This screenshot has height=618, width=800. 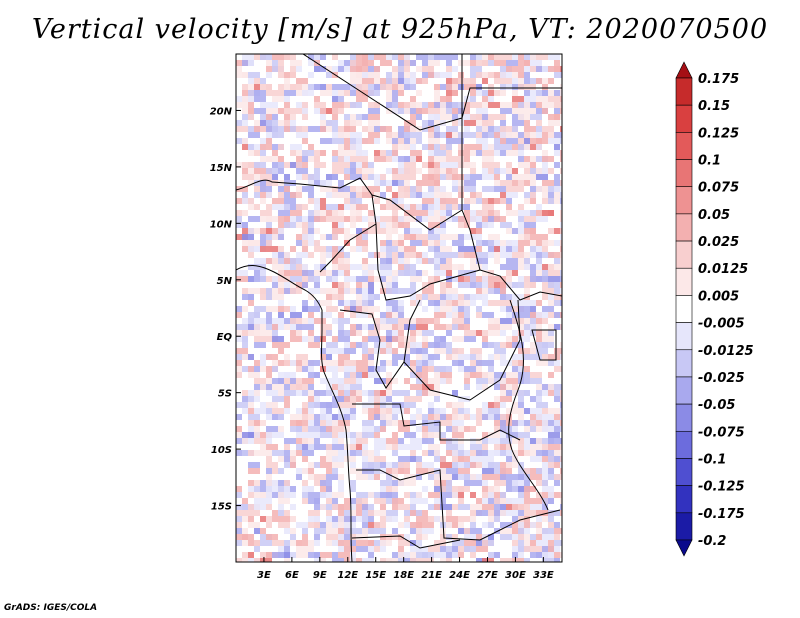 I want to click on colorbar-label: -0.05, so click(x=716, y=405).